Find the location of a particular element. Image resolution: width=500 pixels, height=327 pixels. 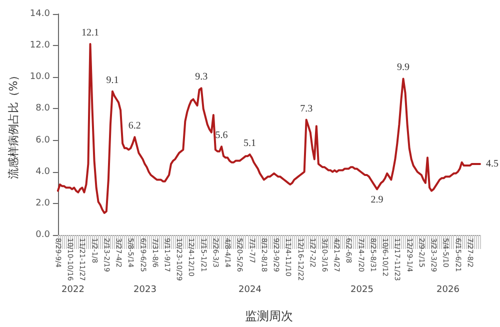

y-tick-label: 2.0 is located at coordinates (43, 203).